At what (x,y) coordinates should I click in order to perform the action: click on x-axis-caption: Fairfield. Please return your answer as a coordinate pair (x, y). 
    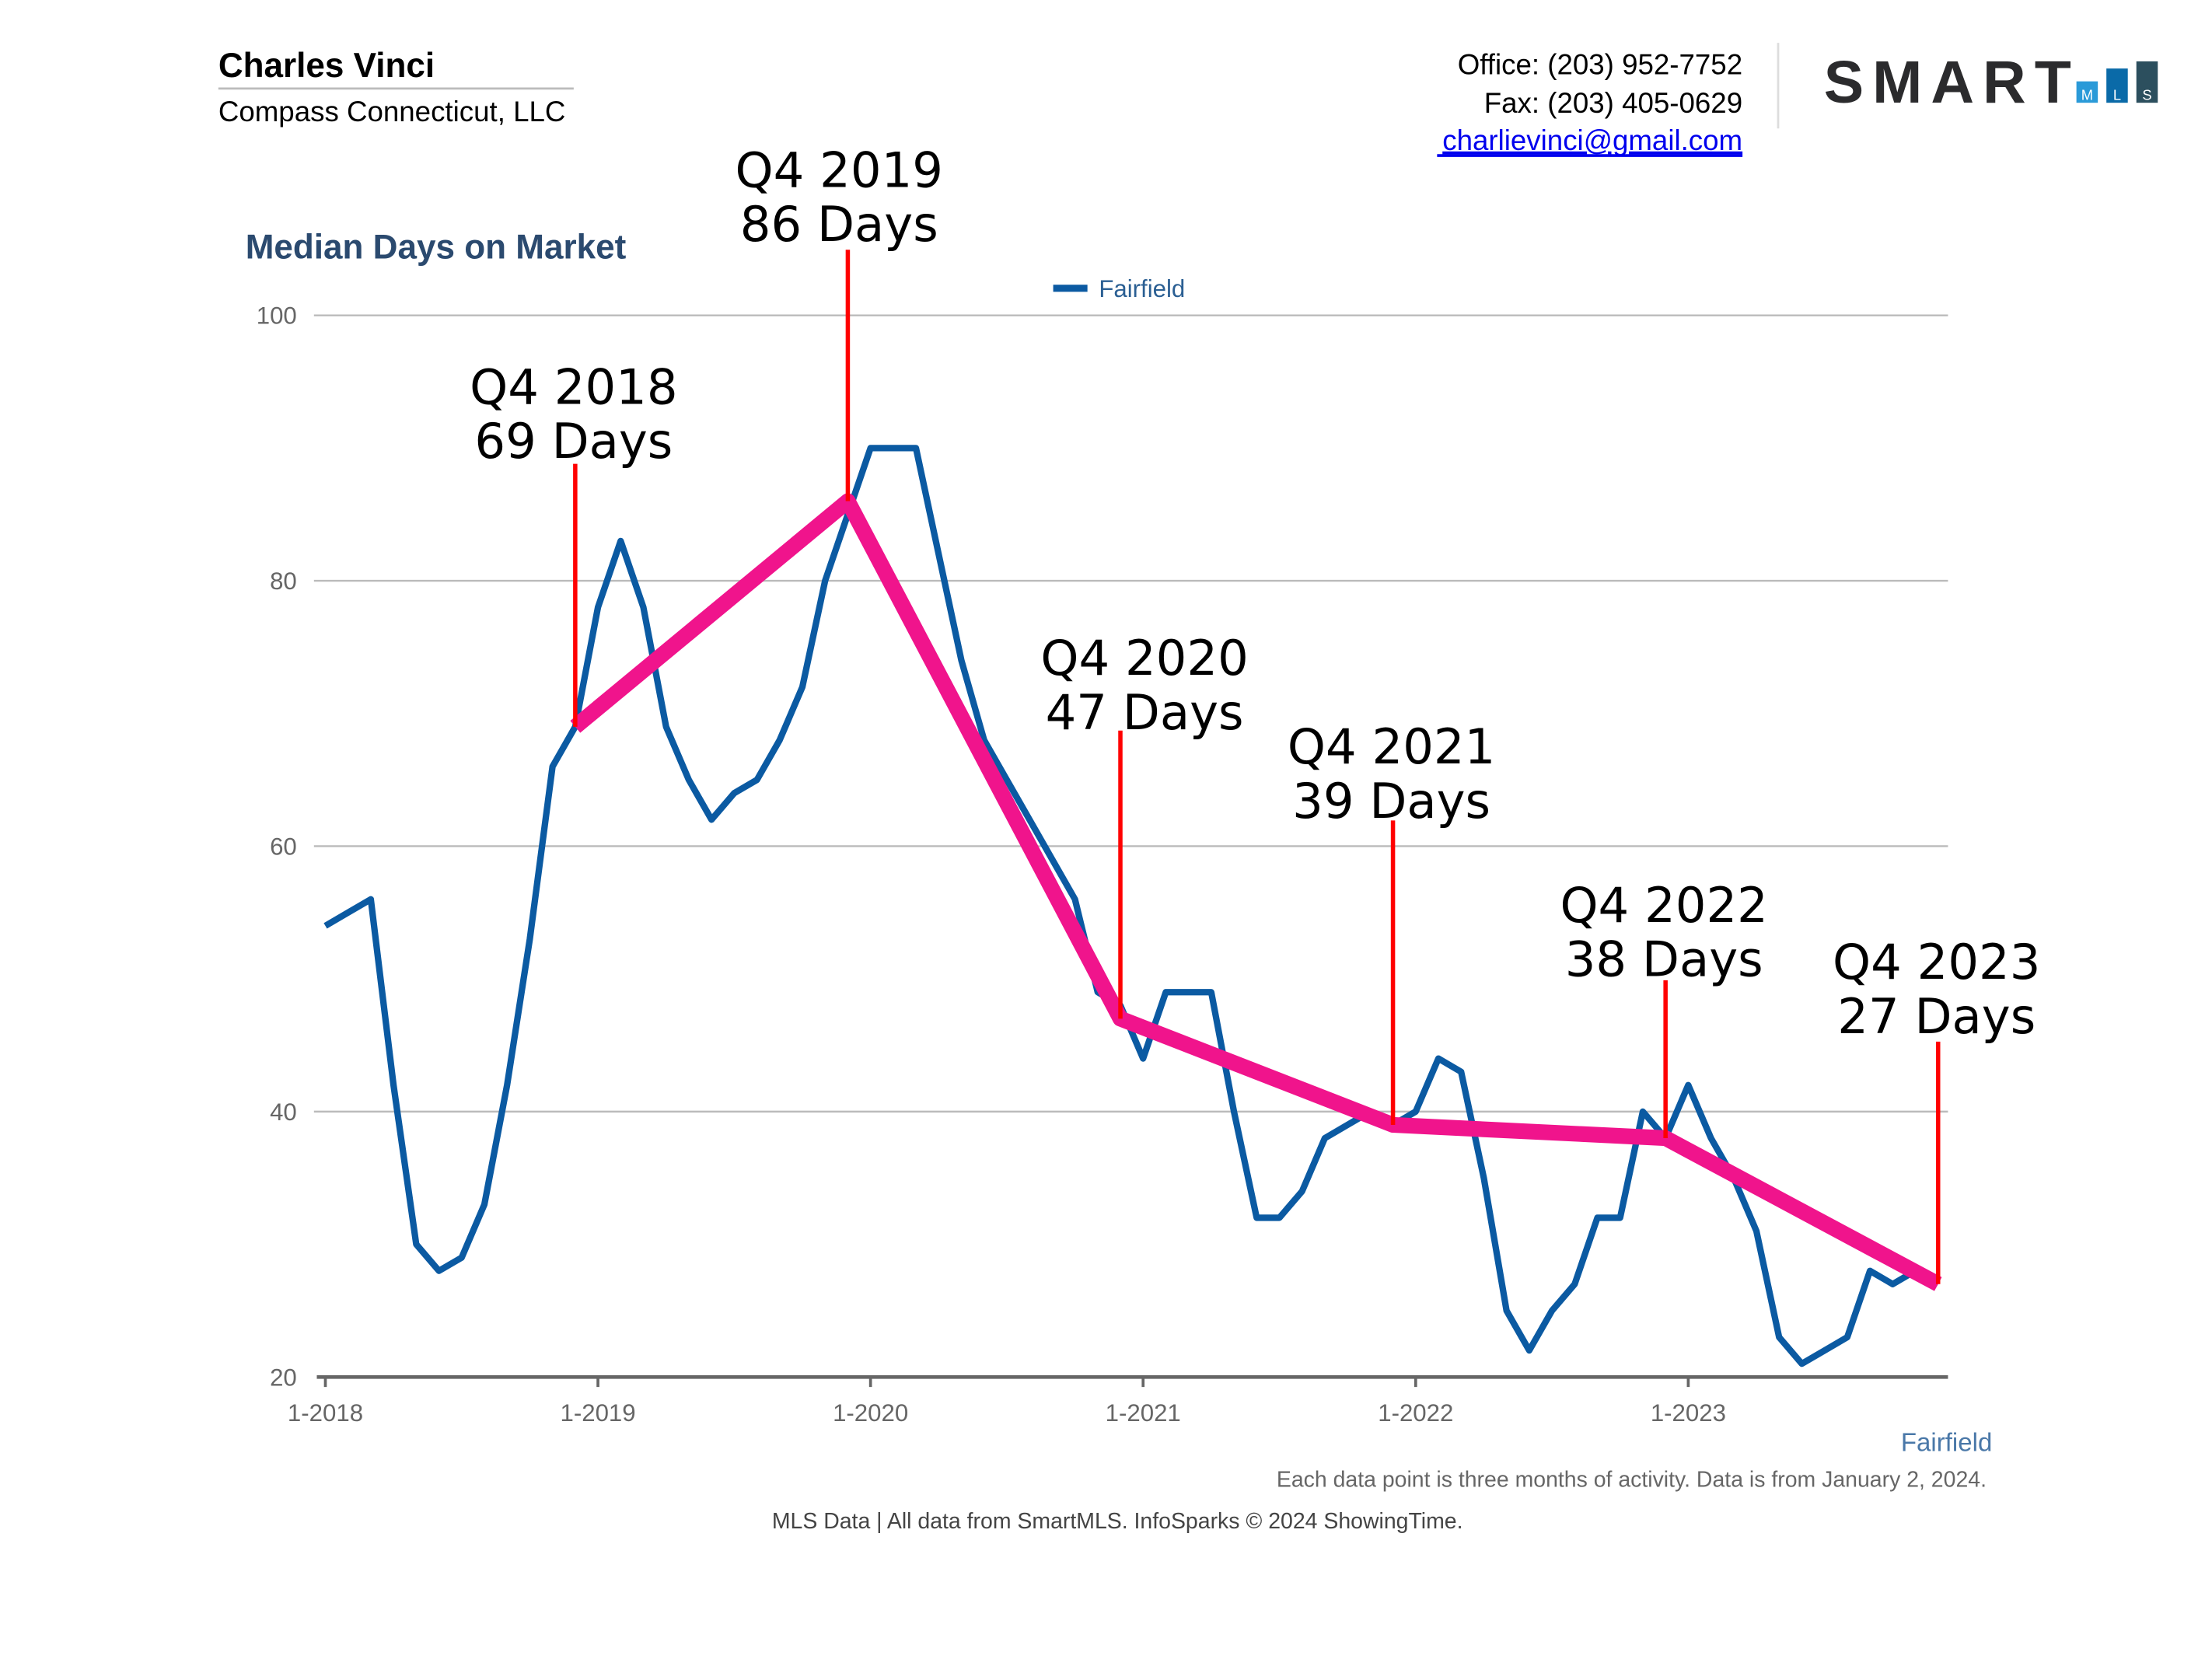
    Looking at the image, I should click on (1946, 1442).